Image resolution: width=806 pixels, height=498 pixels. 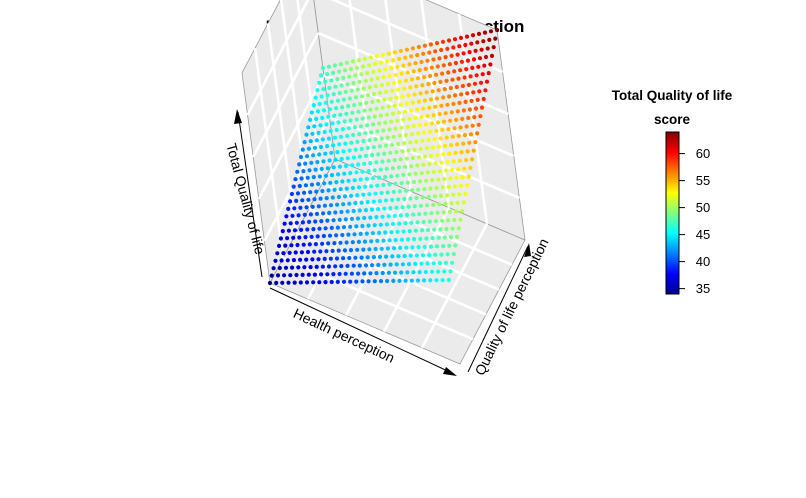 I want to click on colorbar-tick-label: 60, so click(x=703, y=153).